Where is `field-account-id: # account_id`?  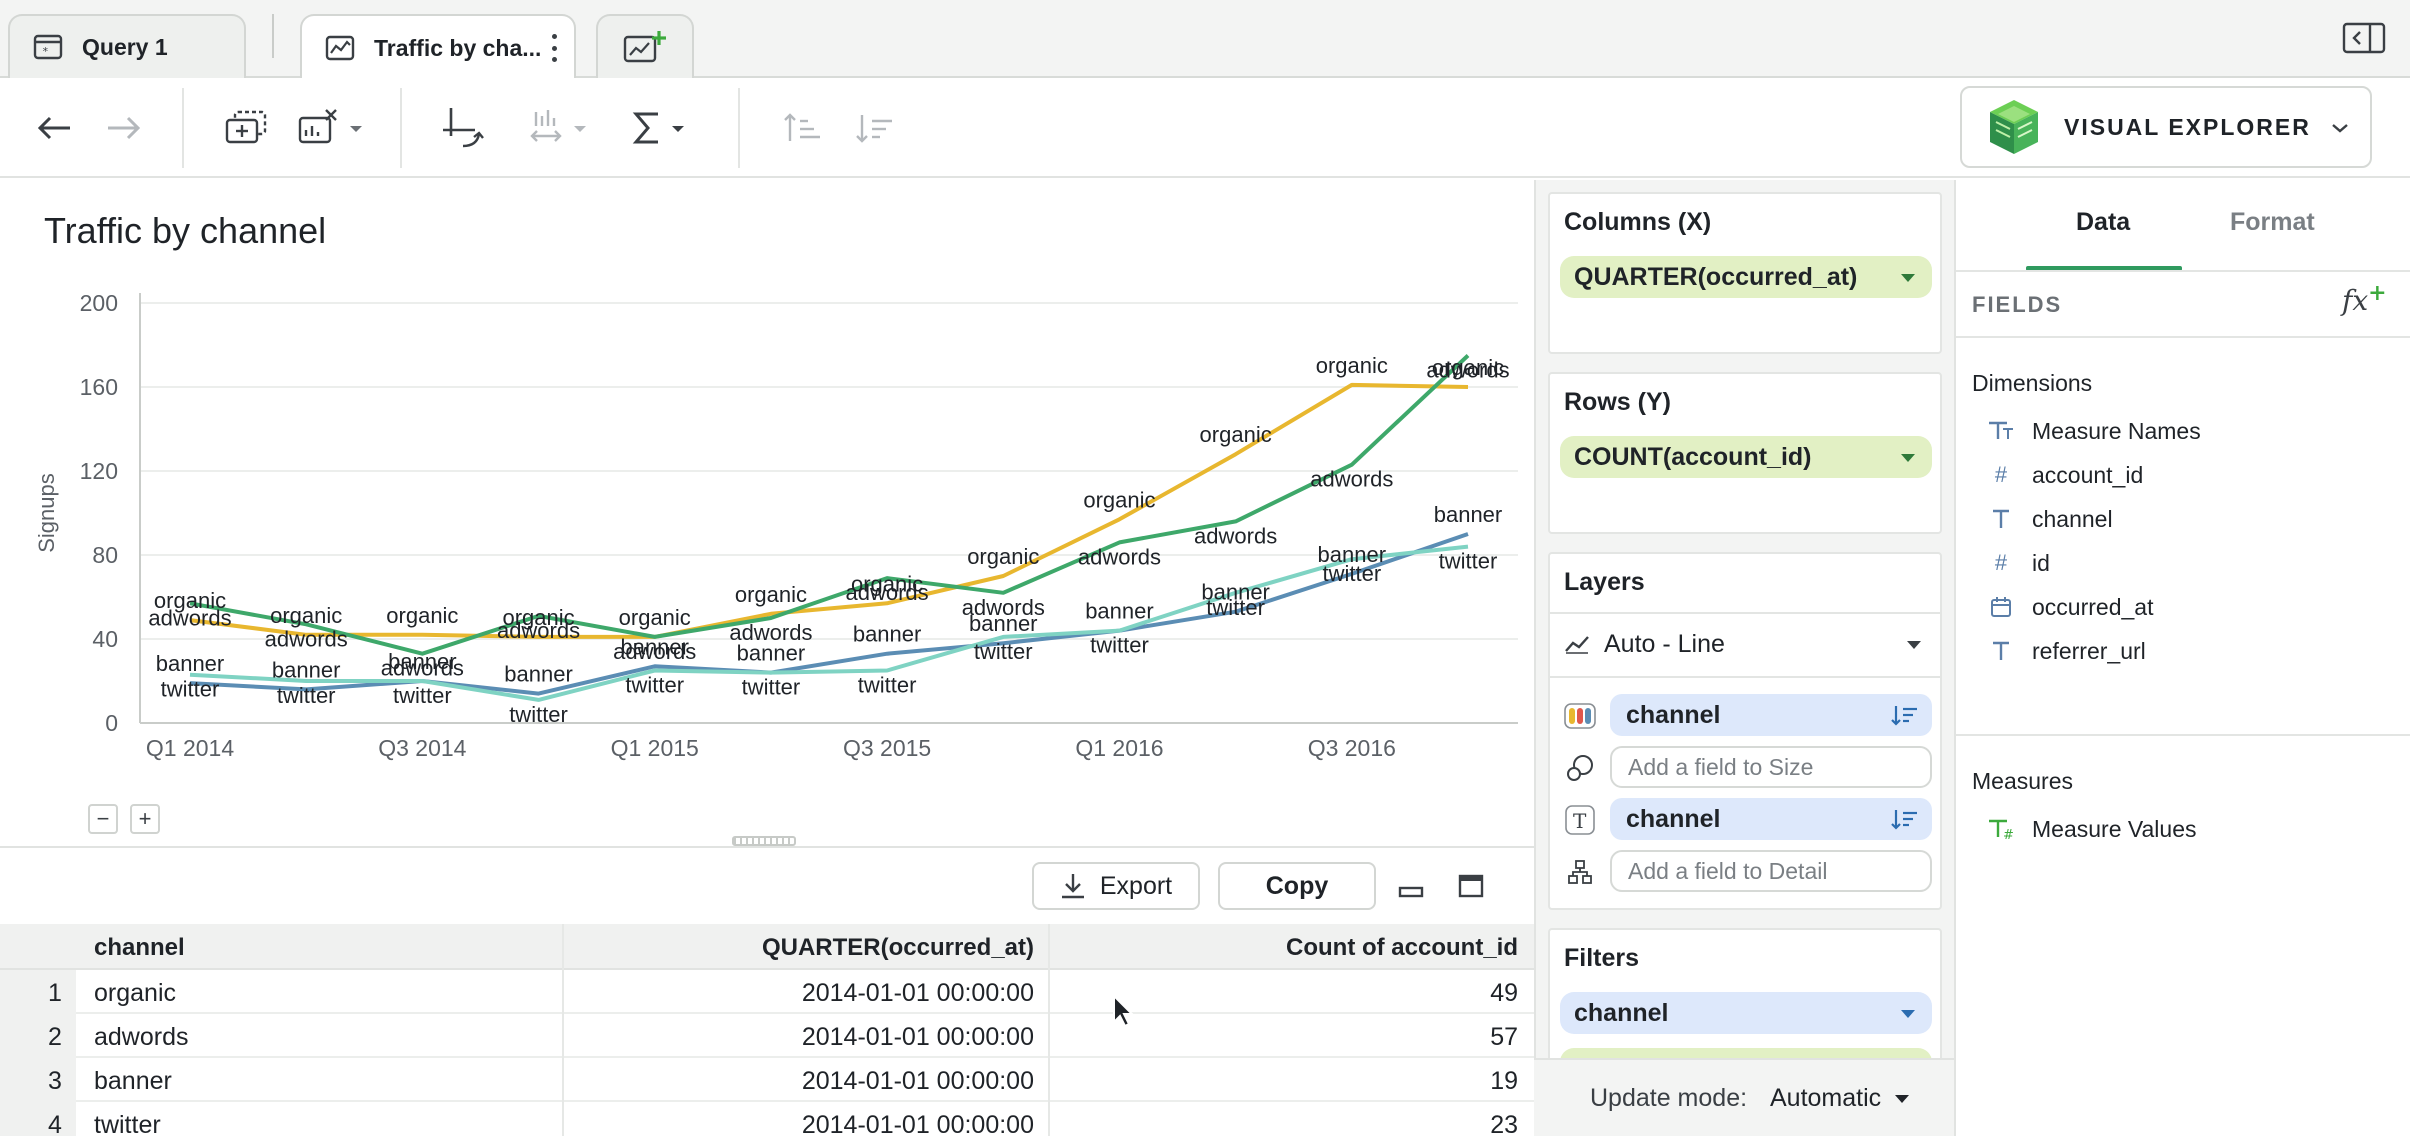
field-account-id: # account_id is located at coordinates (2064, 475).